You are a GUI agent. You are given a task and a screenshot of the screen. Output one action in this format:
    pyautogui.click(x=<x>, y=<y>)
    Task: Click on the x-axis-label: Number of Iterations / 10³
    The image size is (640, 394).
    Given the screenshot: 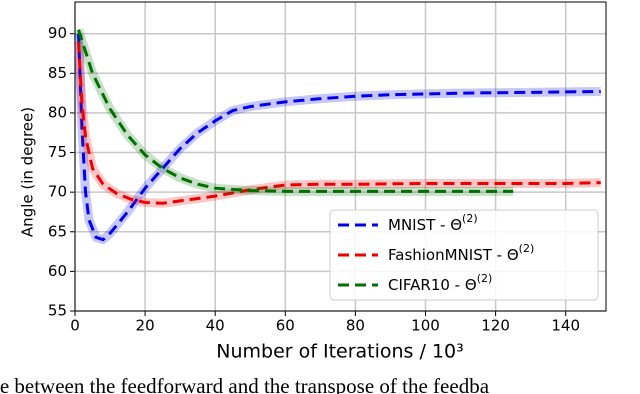 What is the action you would take?
    pyautogui.click(x=339, y=352)
    